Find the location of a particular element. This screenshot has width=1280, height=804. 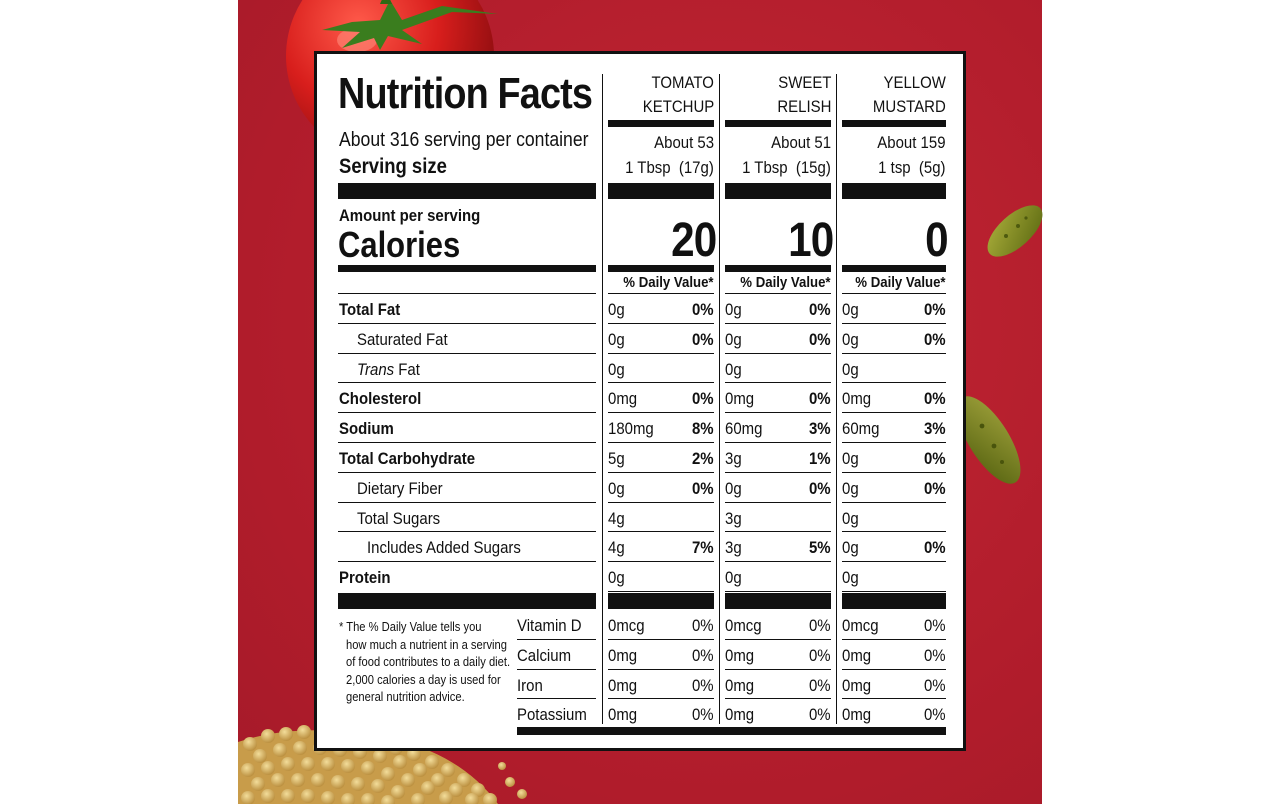

nutrient-dv-percent: 3% is located at coordinates (820, 429).